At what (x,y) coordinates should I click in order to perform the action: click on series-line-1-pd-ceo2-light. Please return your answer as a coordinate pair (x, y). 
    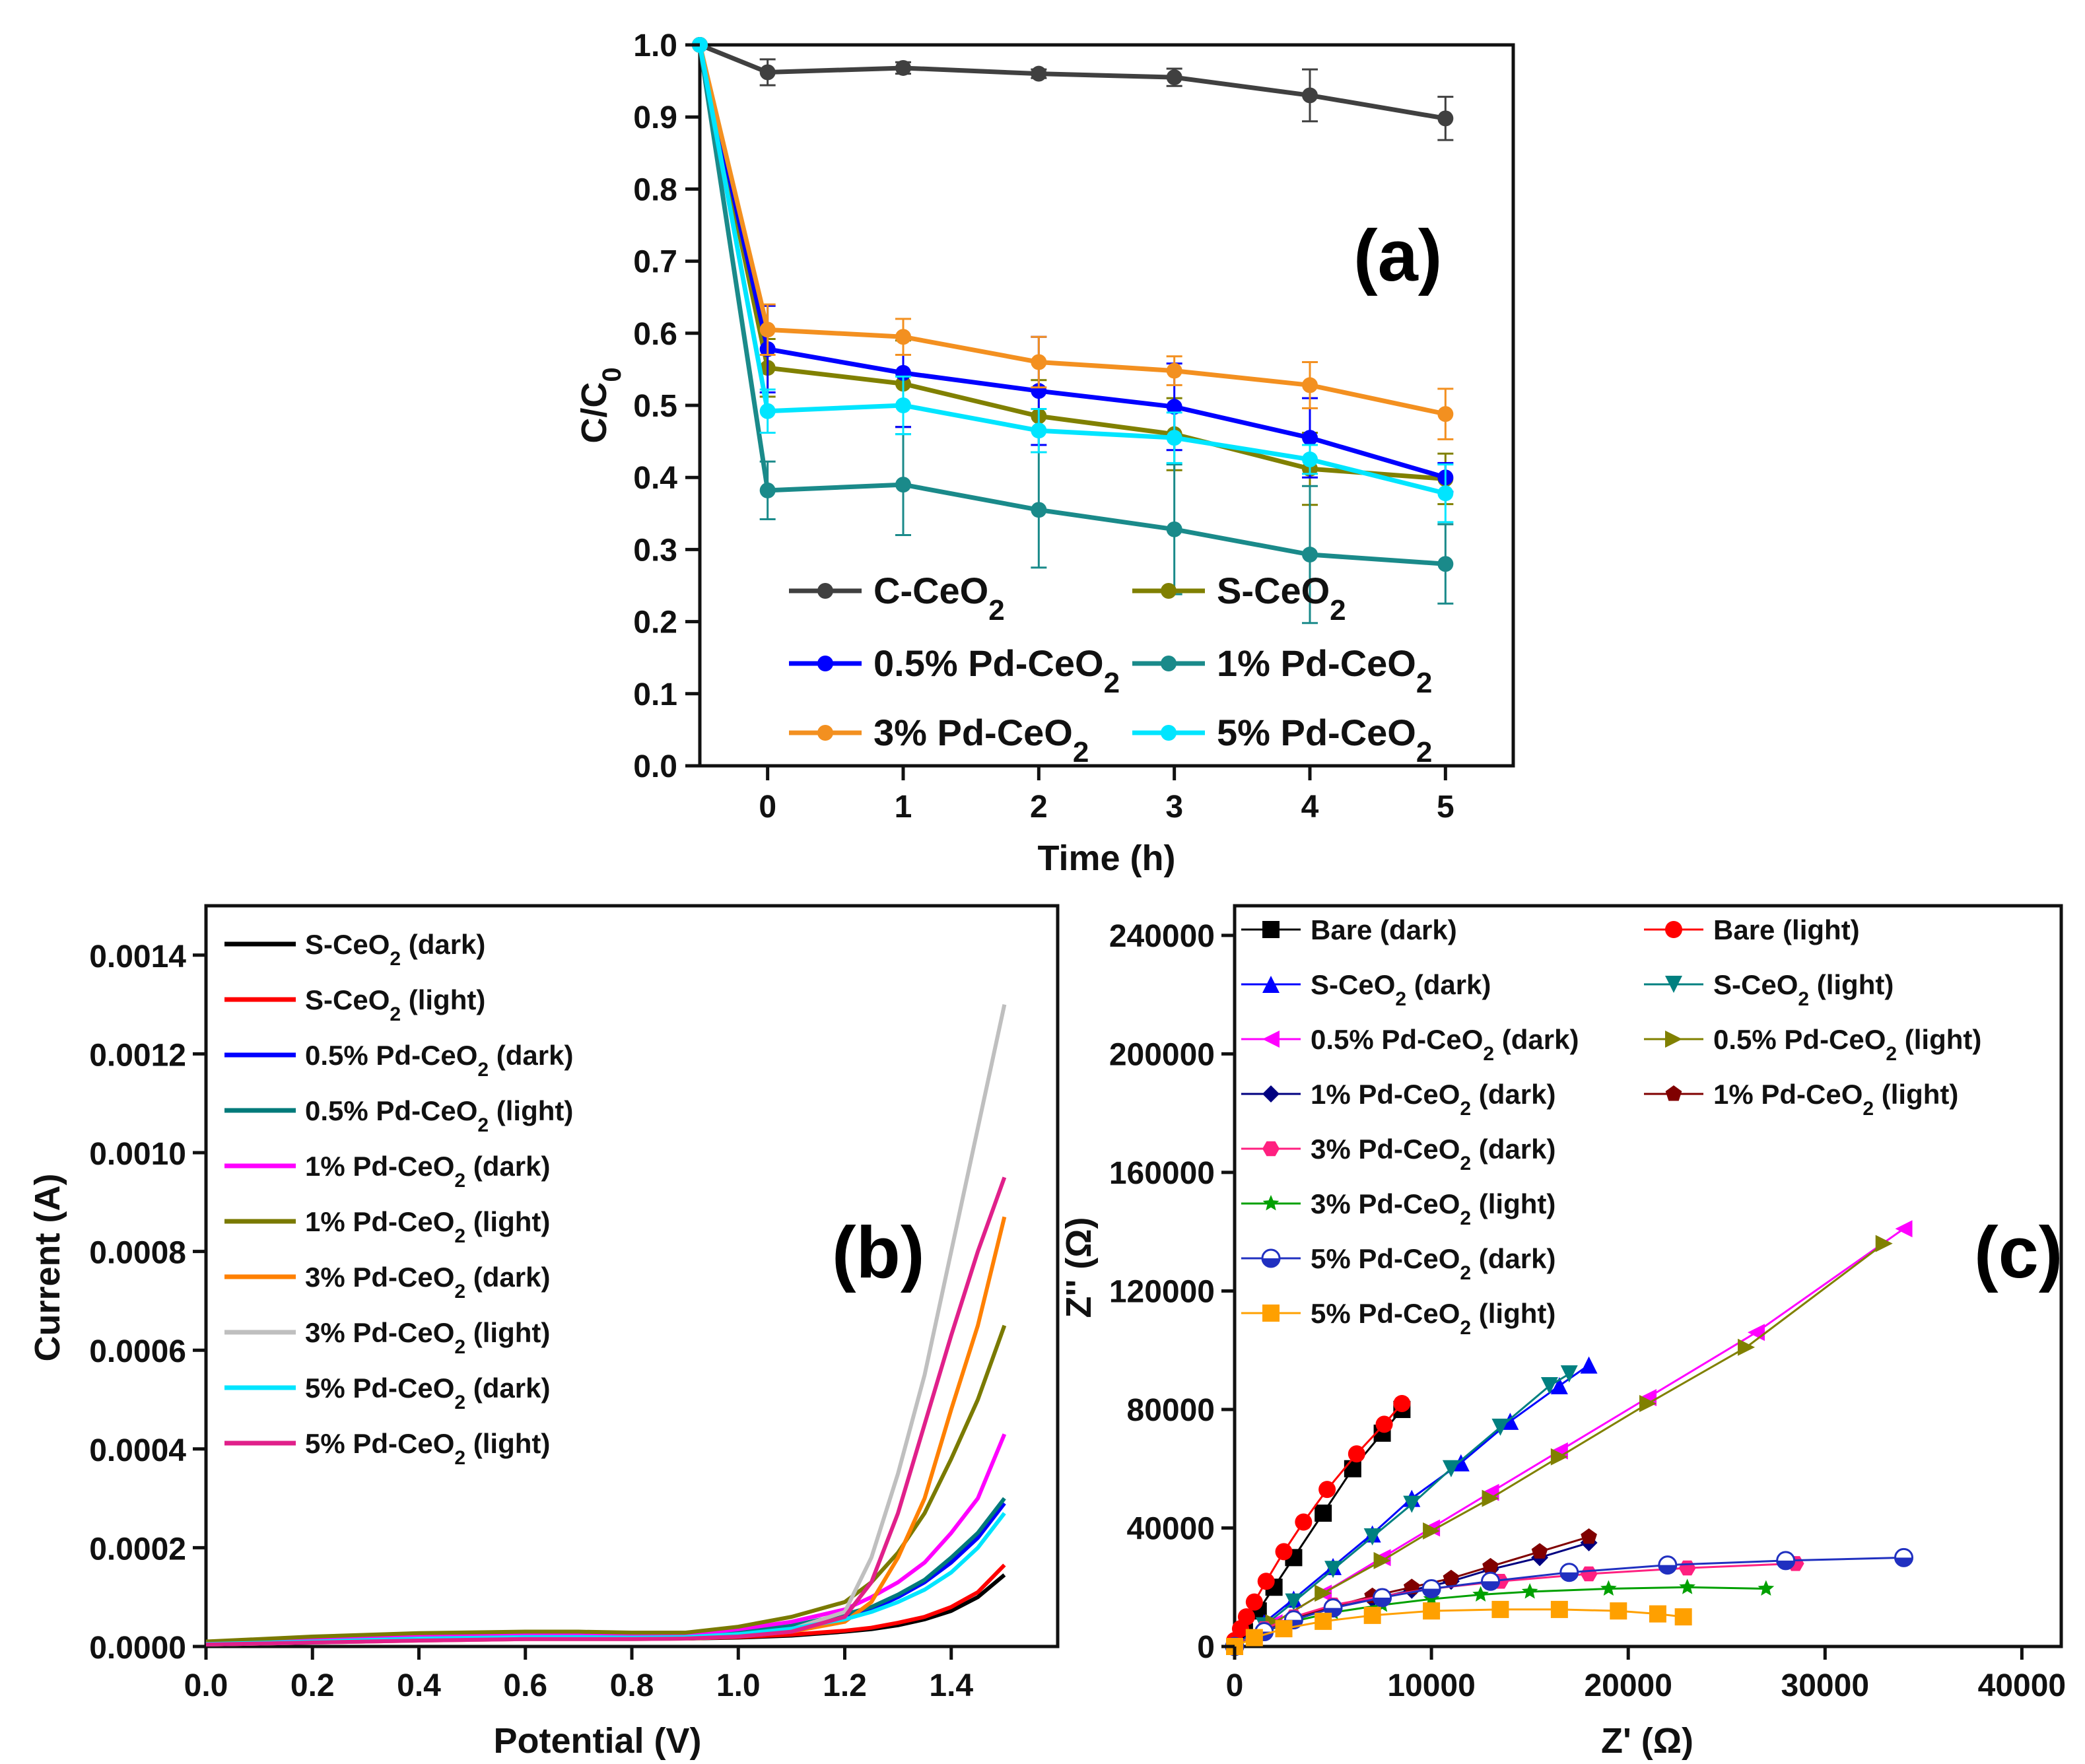
    Looking at the image, I should click on (606, 1484).